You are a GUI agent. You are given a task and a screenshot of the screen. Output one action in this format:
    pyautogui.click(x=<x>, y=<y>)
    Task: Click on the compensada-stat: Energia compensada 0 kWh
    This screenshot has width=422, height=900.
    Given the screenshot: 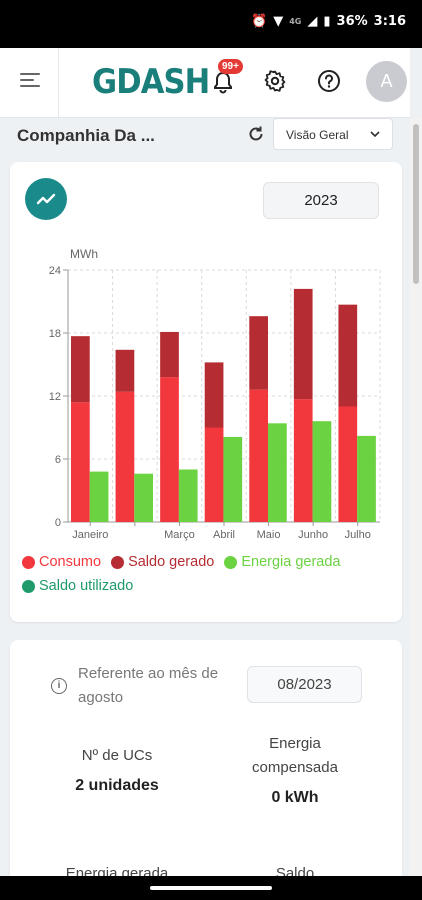 What is the action you would take?
    pyautogui.click(x=295, y=771)
    